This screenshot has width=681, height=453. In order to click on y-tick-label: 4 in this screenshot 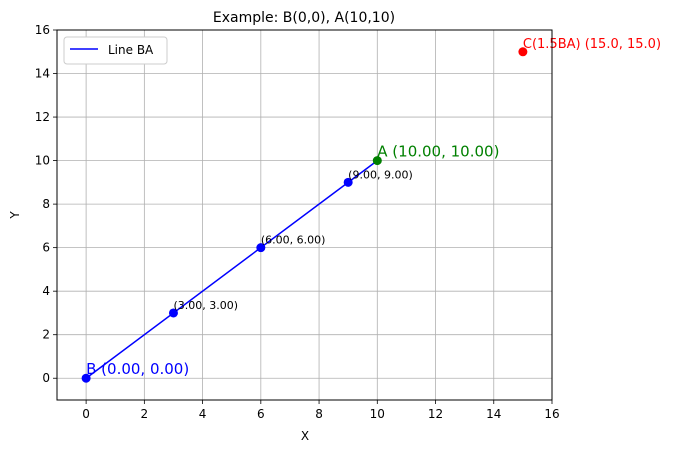, I will do `click(46, 291)`.